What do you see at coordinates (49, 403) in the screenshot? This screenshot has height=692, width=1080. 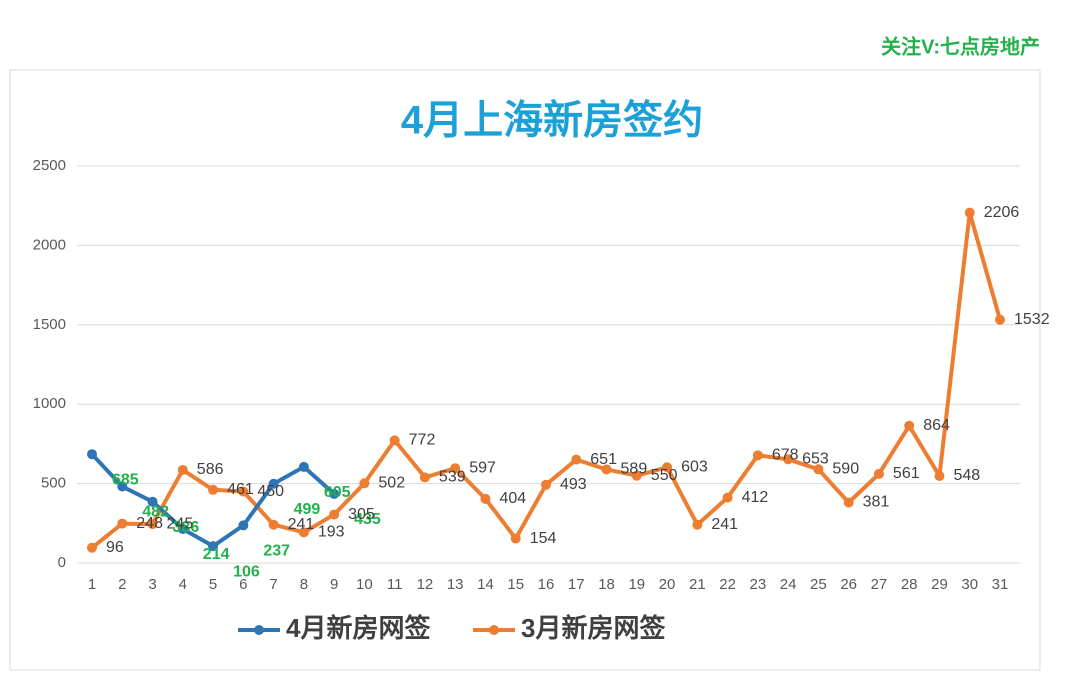 I see `y-tick-label: 1000` at bounding box center [49, 403].